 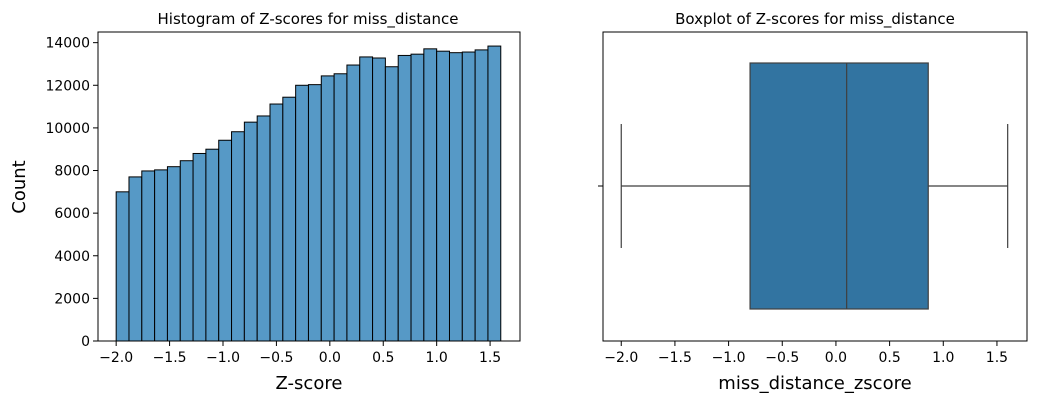 I want to click on histogram-y-tick-label: 14000, so click(x=67, y=44).